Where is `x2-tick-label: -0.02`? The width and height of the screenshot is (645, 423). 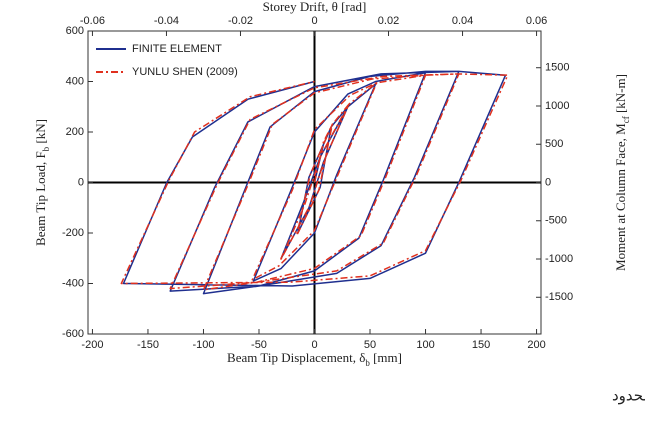
x2-tick-label: -0.02 is located at coordinates (240, 21).